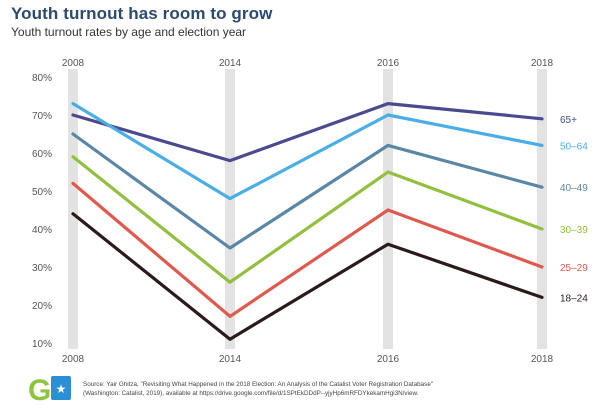 The height and width of the screenshot is (420, 605). What do you see at coordinates (230, 209) in the screenshot?
I see `year-band-2014` at bounding box center [230, 209].